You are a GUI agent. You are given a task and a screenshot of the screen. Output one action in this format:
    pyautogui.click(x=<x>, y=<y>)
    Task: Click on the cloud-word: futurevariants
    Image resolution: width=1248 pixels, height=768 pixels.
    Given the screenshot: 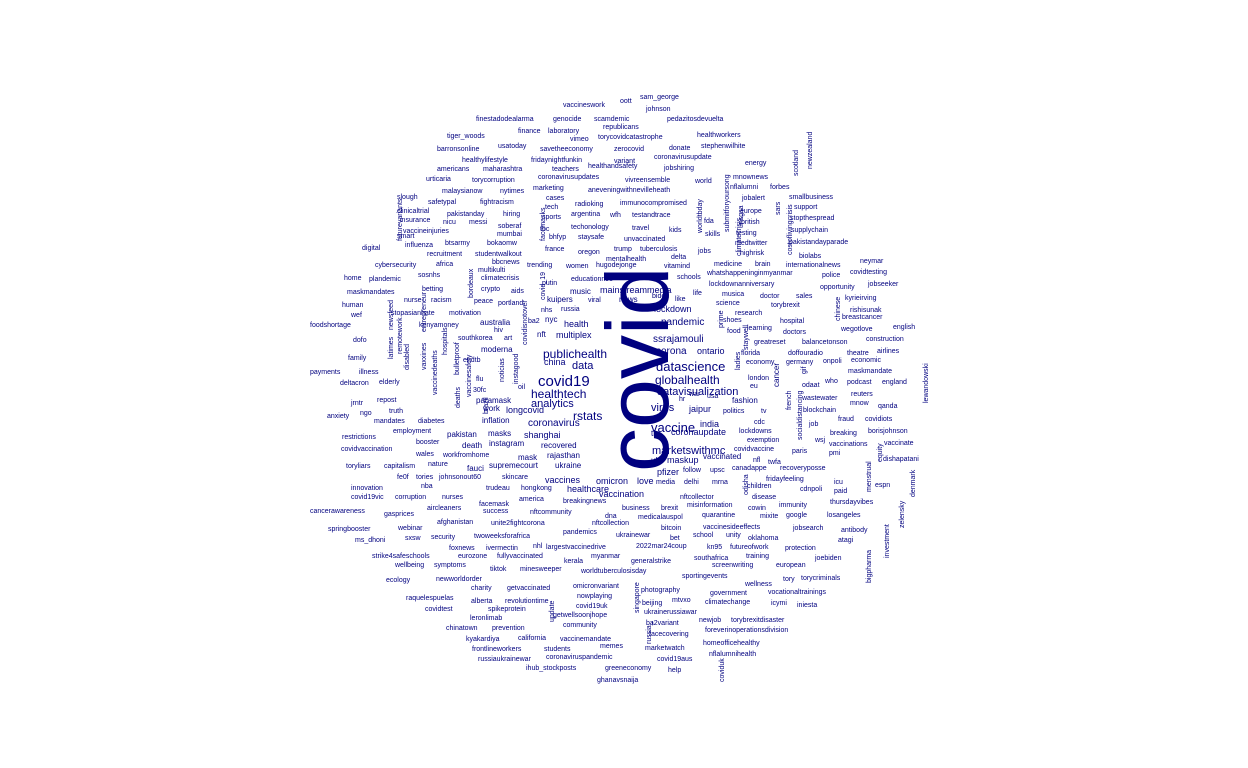 What is the action you would take?
    pyautogui.click(x=400, y=219)
    